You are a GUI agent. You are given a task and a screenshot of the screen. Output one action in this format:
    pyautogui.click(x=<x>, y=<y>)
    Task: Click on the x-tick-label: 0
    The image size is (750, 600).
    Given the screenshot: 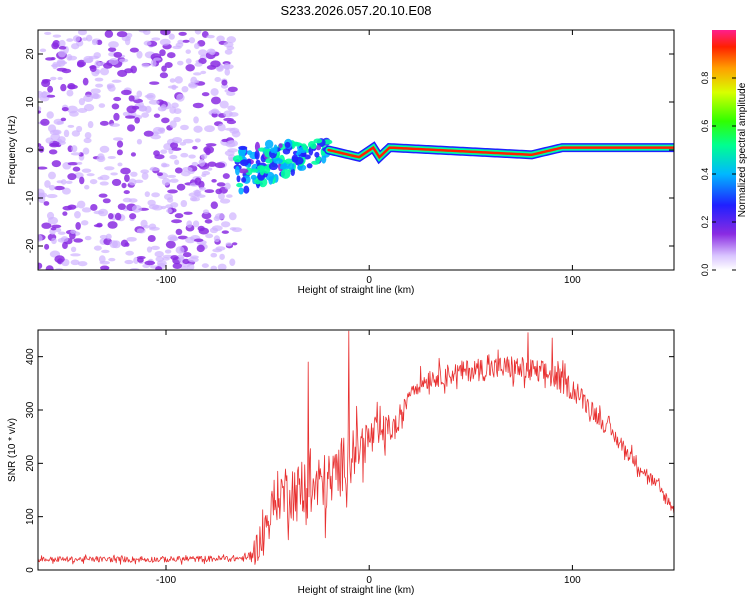 What is the action you would take?
    pyautogui.click(x=369, y=580)
    